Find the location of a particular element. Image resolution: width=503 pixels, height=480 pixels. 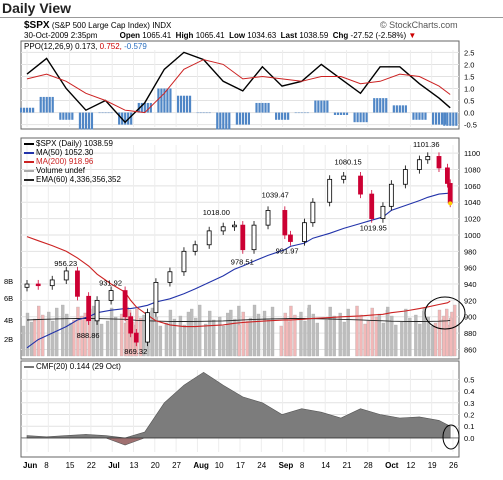

x-tick-label: Oct is located at coordinates (392, 465).